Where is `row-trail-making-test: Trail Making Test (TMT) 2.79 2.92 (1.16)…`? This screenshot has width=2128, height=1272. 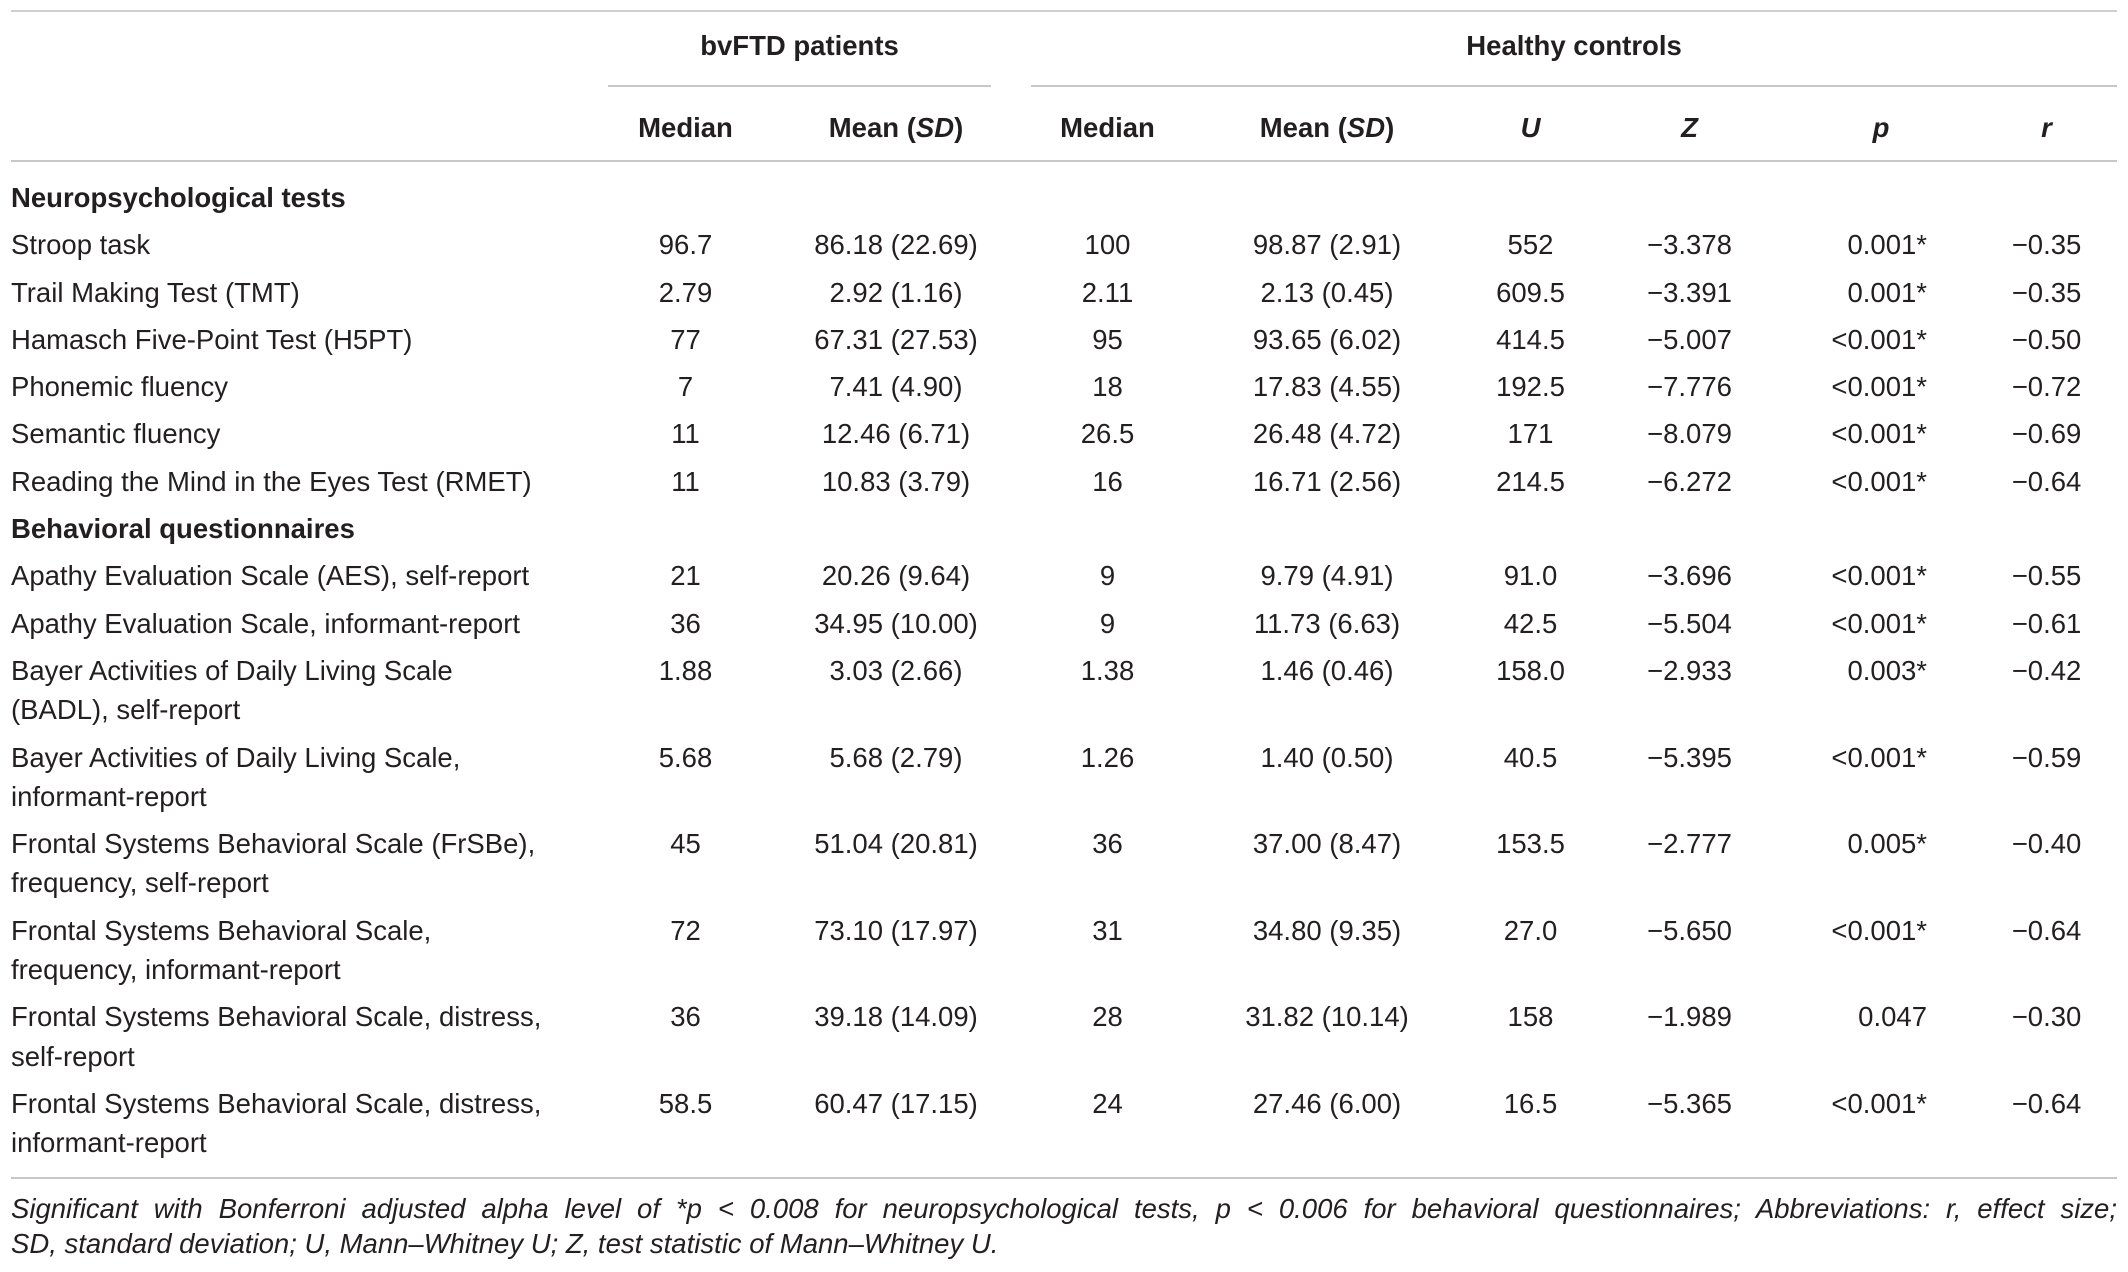
row-trail-making-test: Trail Making Test (TMT) 2.79 2.92 (1.16)… is located at coordinates (1064, 292).